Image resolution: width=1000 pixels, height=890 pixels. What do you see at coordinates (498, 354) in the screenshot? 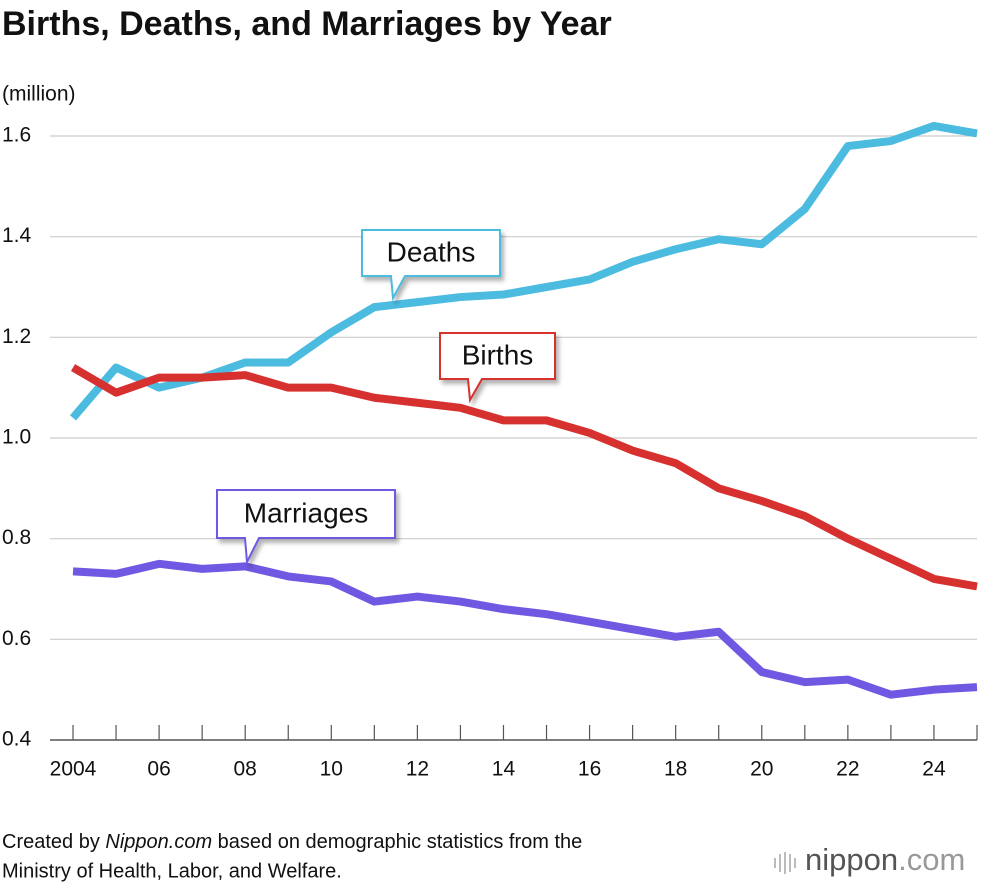
I see `legend-label: Births` at bounding box center [498, 354].